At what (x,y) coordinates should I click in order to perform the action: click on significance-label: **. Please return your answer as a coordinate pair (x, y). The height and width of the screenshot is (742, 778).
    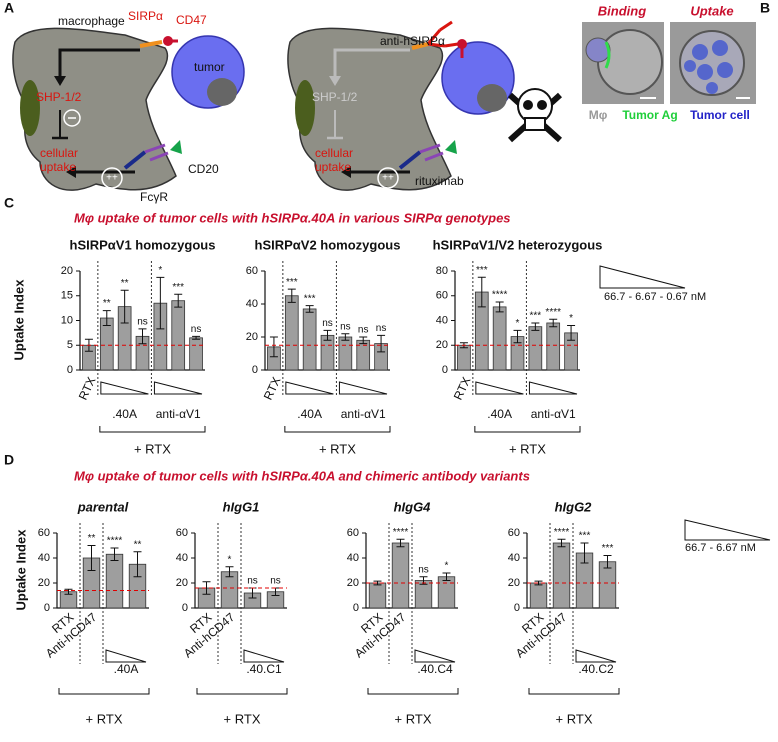
    Looking at the image, I should click on (107, 303).